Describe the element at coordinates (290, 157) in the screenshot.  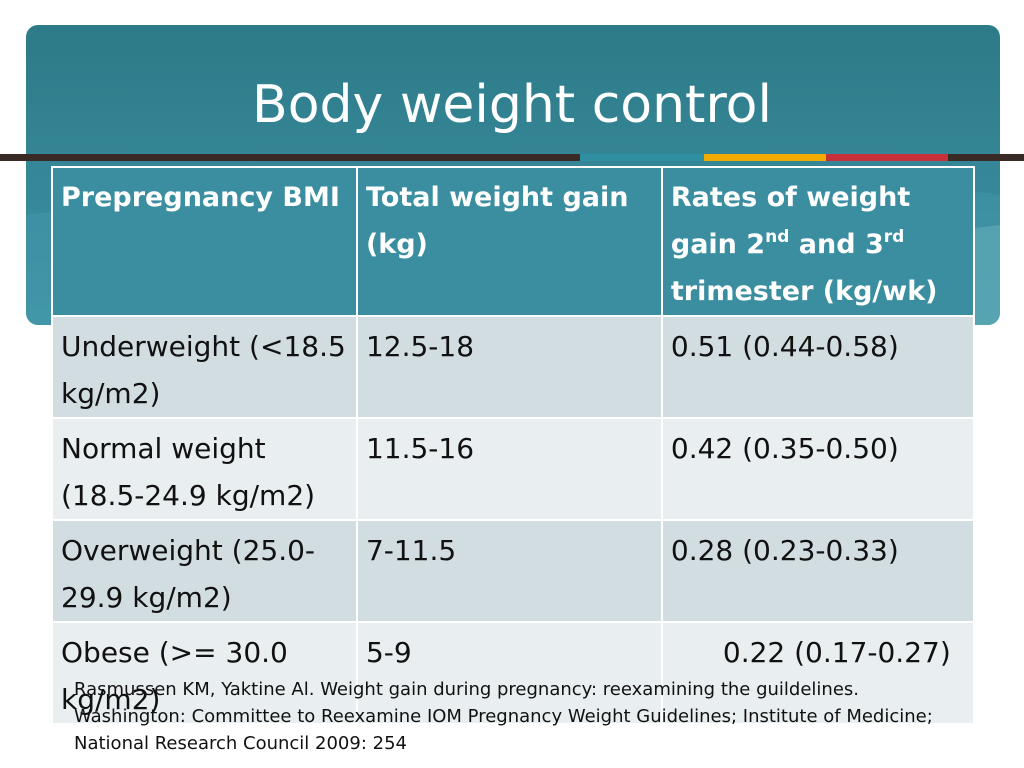
I see `accent-bar-dark` at that location.